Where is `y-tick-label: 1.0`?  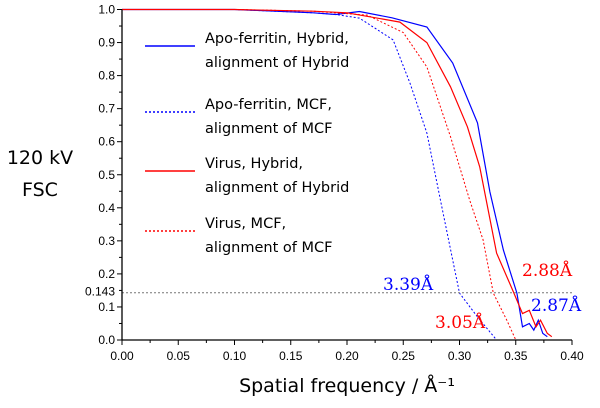 y-tick-label: 1.0 is located at coordinates (106, 10).